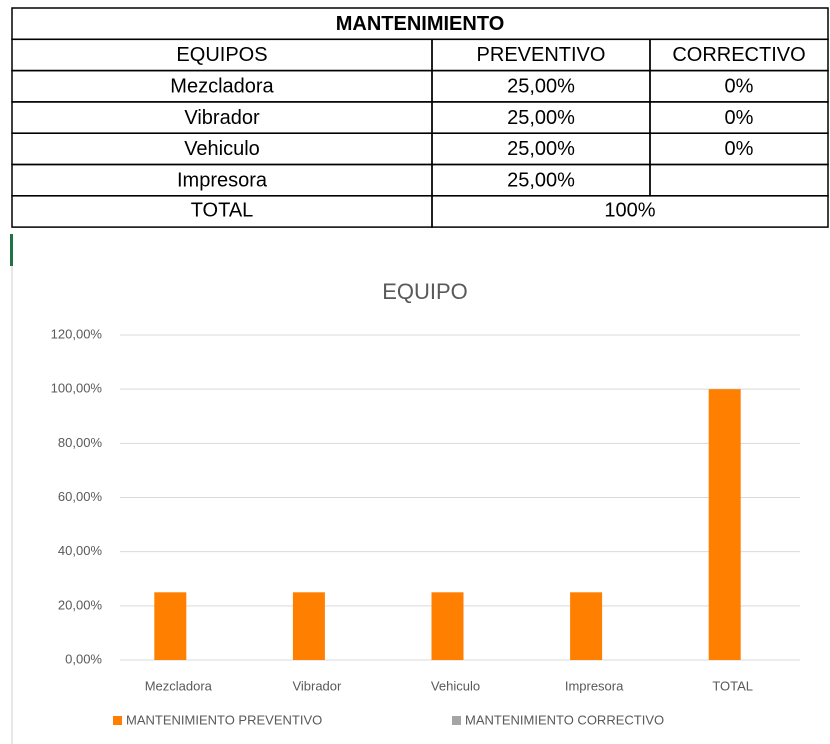  I want to click on column-header: PREVENTIVO, so click(541, 55).